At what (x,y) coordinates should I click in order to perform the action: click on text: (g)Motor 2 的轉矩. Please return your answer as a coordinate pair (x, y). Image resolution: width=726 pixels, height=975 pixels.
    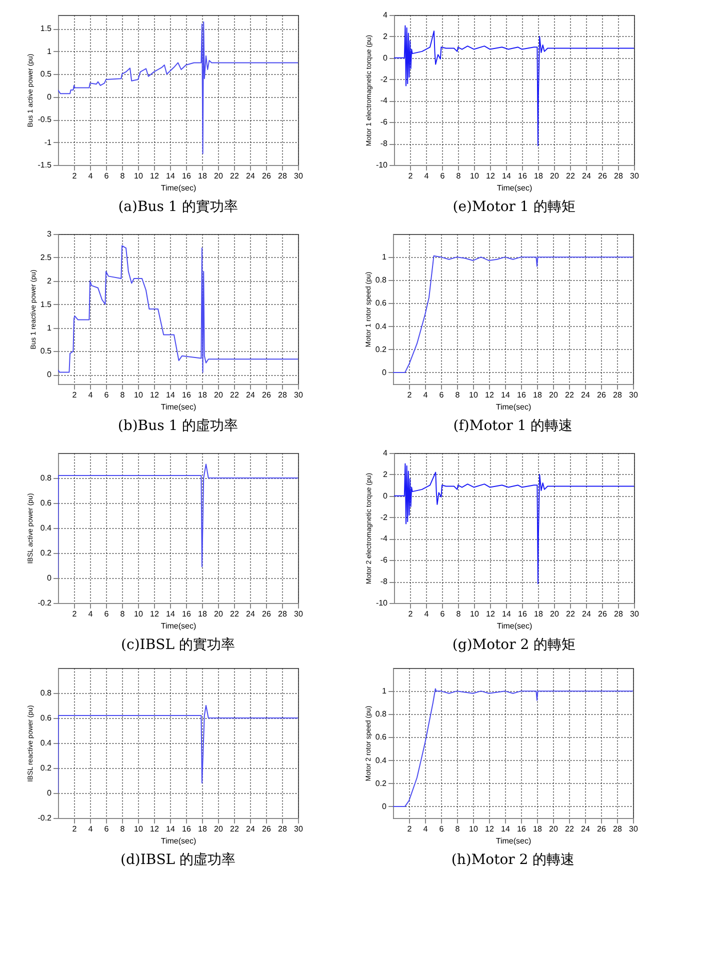
    Looking at the image, I should click on (514, 645).